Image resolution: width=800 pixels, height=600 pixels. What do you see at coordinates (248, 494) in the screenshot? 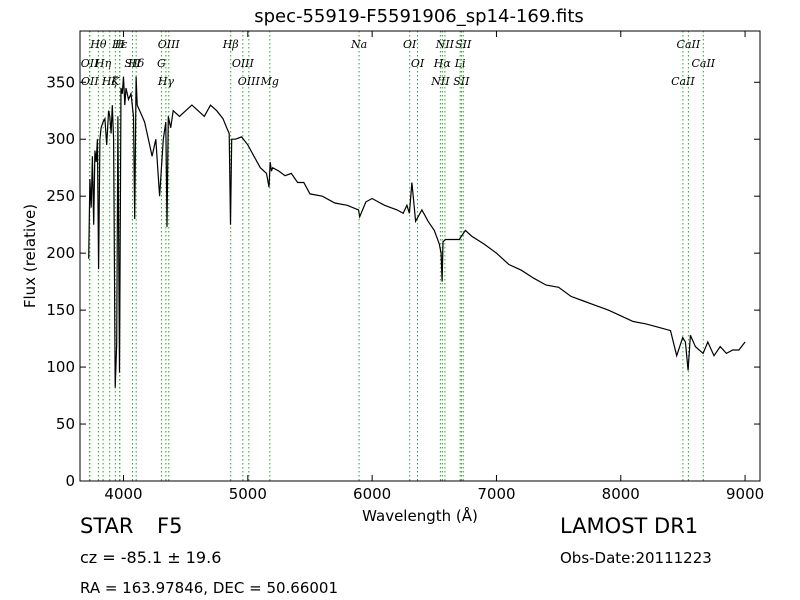
I see `x-tick-label: 5000` at bounding box center [248, 494].